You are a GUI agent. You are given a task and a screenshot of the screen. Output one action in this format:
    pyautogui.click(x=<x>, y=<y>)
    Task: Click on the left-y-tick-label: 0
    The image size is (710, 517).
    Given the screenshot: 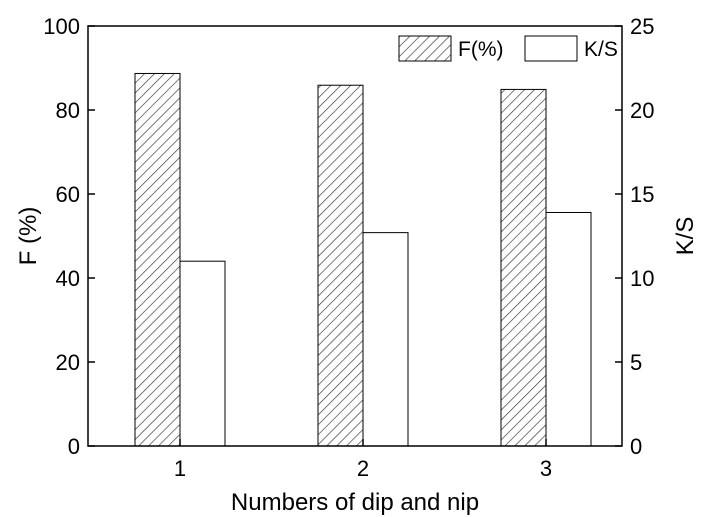 What is the action you would take?
    pyautogui.click(x=74, y=446)
    